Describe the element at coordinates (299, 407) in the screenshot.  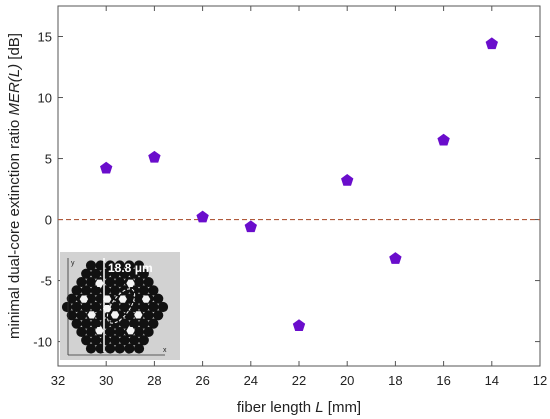
I see `x-axis-label: fiber length L [mm]` at that location.